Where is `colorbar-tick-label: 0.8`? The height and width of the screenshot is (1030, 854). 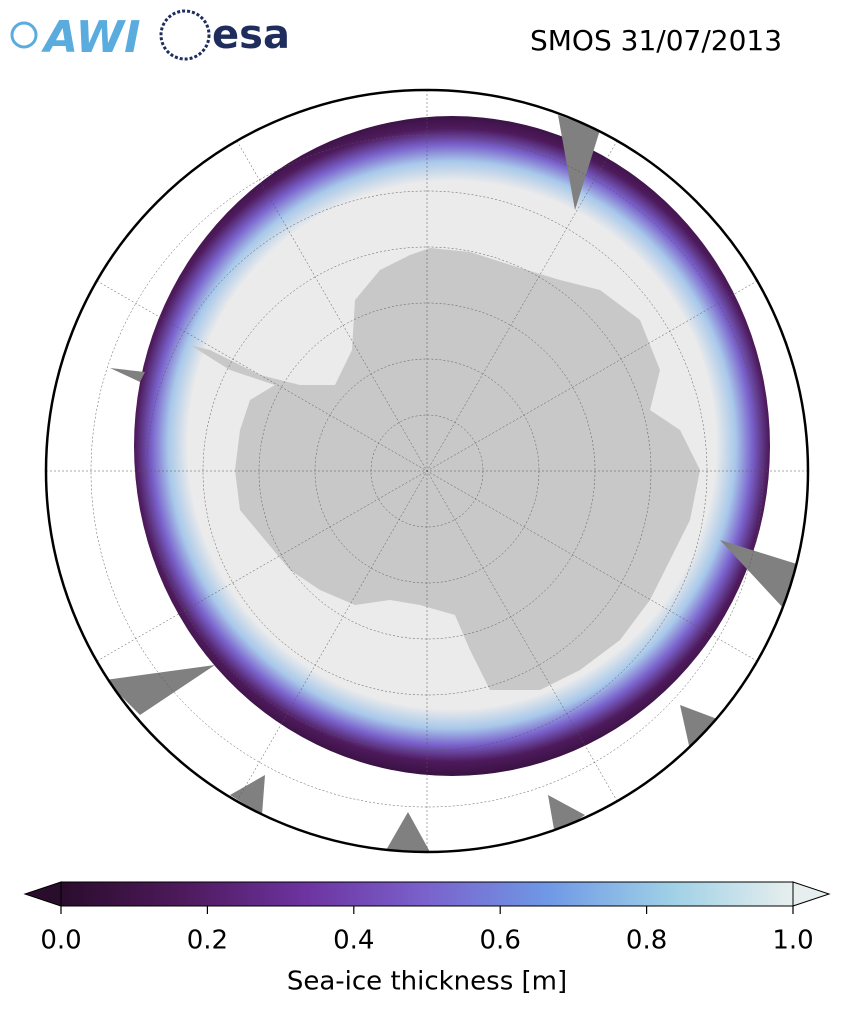 colorbar-tick-label: 0.8 is located at coordinates (646, 941).